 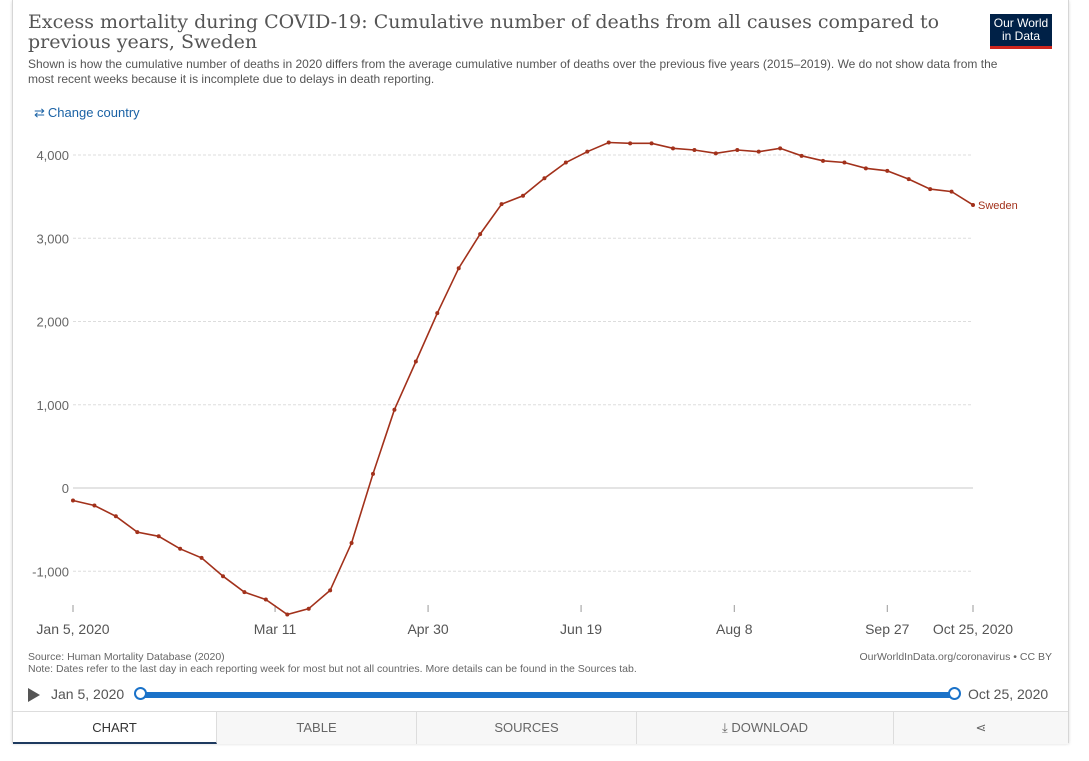 What do you see at coordinates (52, 238) in the screenshot?
I see `y-tick-label: 3,000` at bounding box center [52, 238].